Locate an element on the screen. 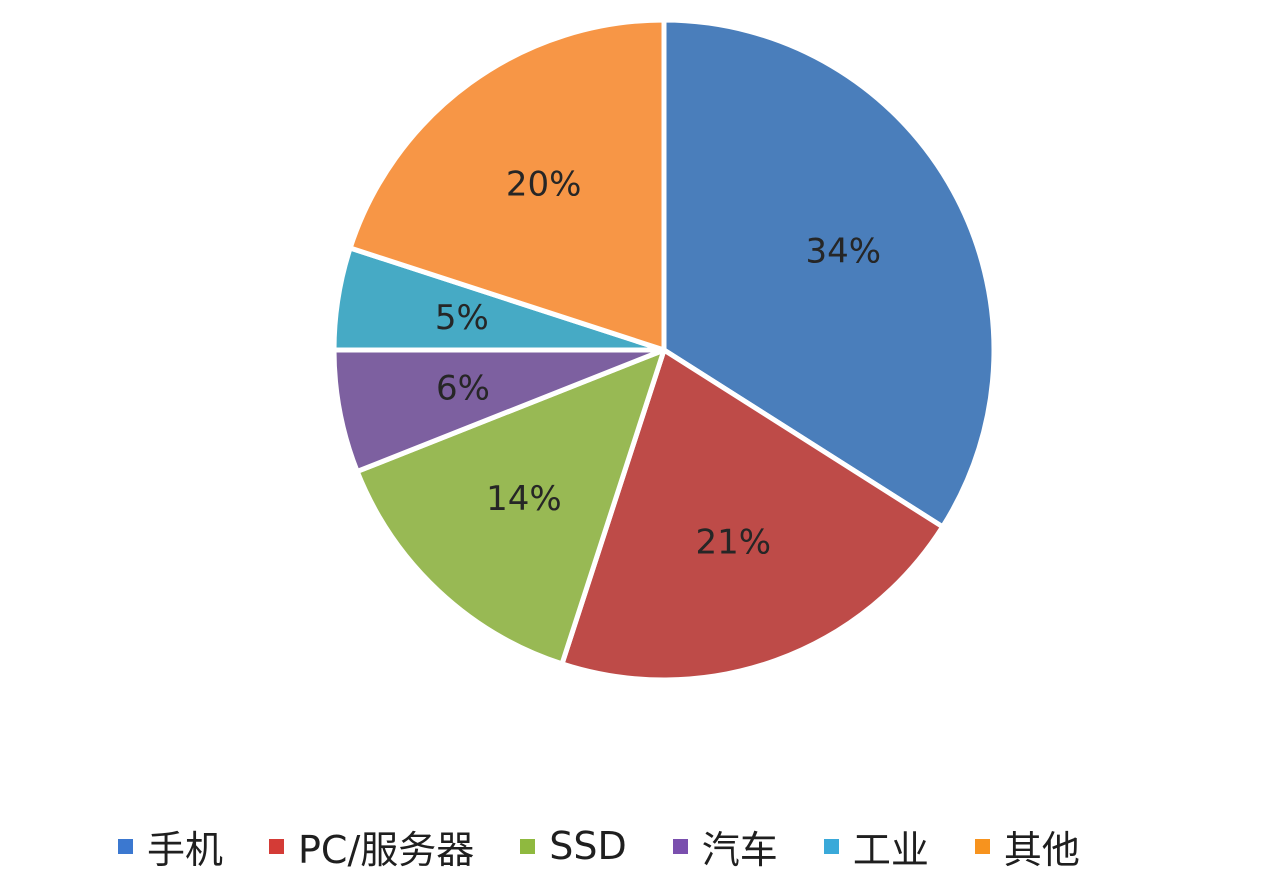 The image size is (1264, 892). legend-item-0: 手机 is located at coordinates (170, 846).